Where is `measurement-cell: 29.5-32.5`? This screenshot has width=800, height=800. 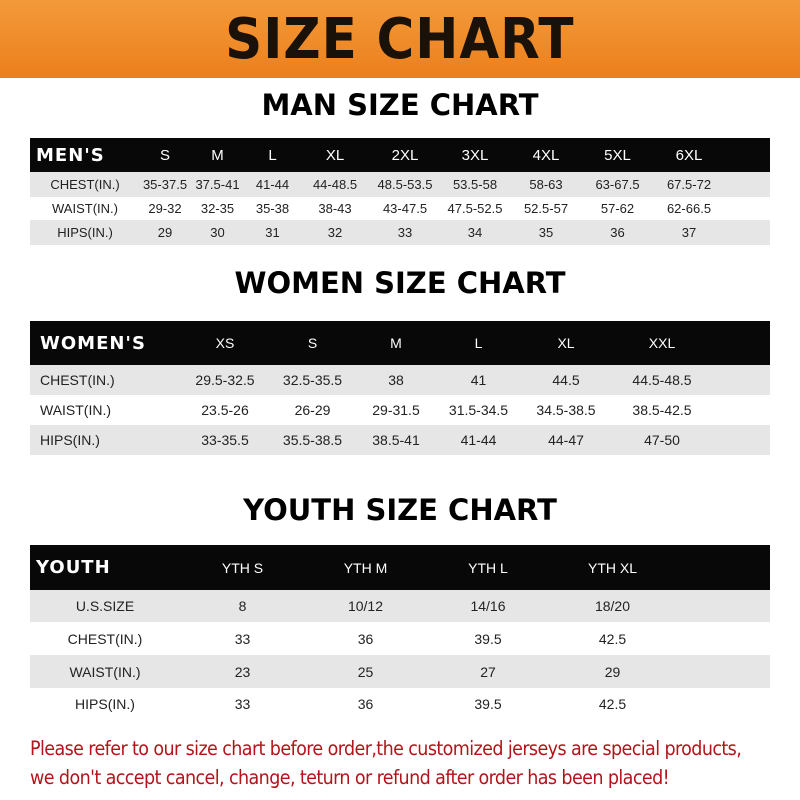 measurement-cell: 29.5-32.5 is located at coordinates (225, 380).